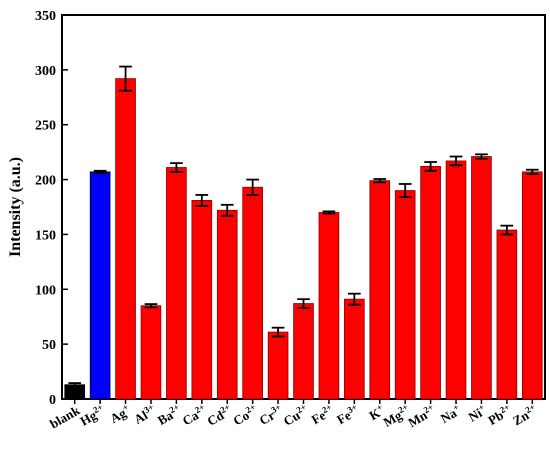  What do you see at coordinates (348, 415) in the screenshot?
I see `x-tick-label: Fe3+` at bounding box center [348, 415].